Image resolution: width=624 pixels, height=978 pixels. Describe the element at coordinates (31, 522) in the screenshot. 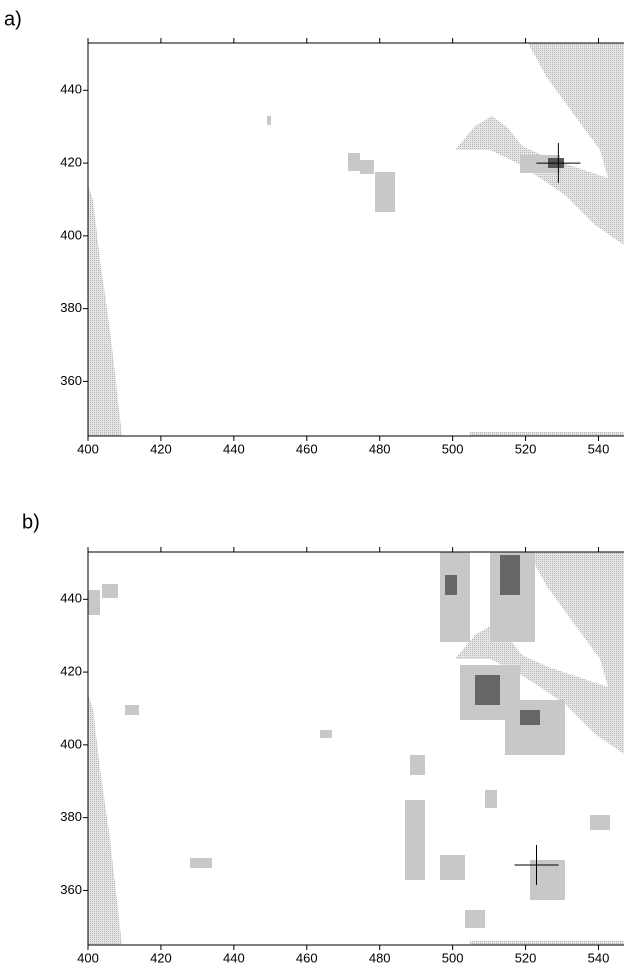

I see `panel-label: b)` at that location.